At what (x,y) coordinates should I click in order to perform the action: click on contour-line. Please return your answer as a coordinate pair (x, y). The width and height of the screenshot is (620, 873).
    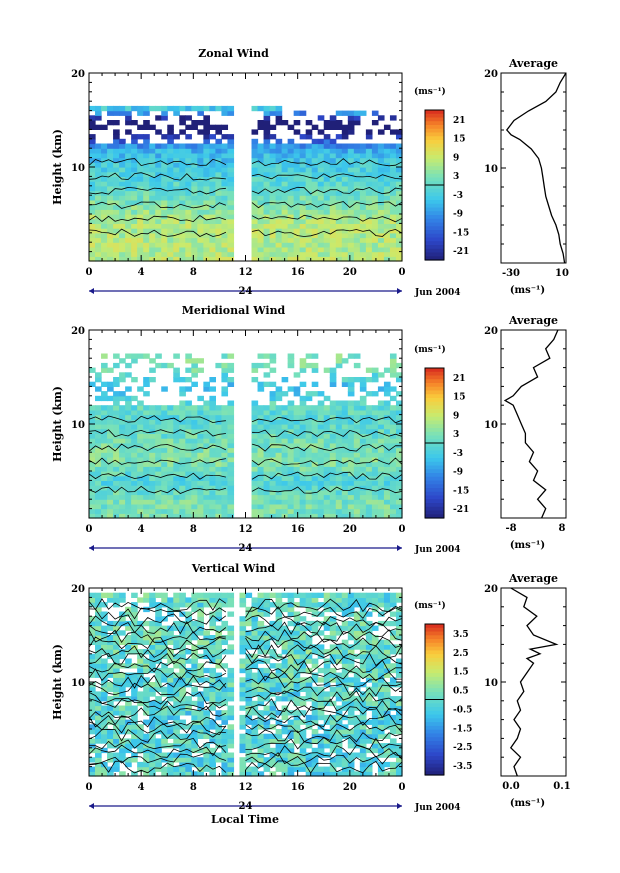
    Looking at the image, I should click on (245, 620).